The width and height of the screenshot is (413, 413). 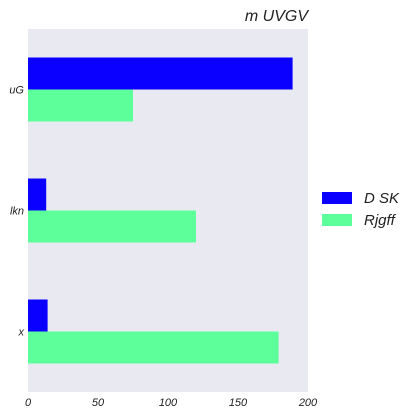 I want to click on bar-lkn-Rjgff, so click(x=112, y=226).